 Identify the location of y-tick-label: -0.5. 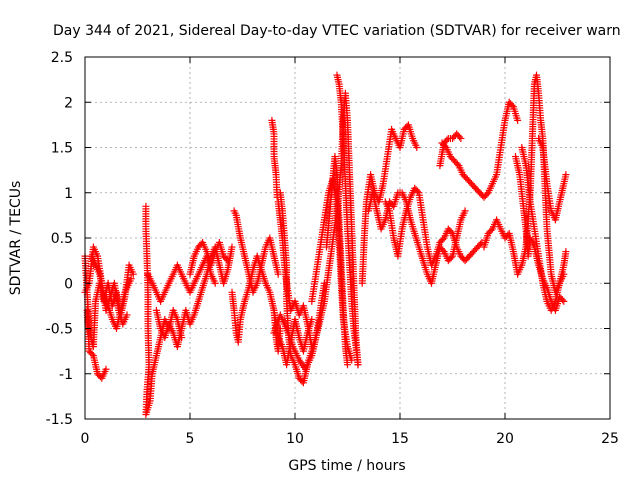
(59, 330).